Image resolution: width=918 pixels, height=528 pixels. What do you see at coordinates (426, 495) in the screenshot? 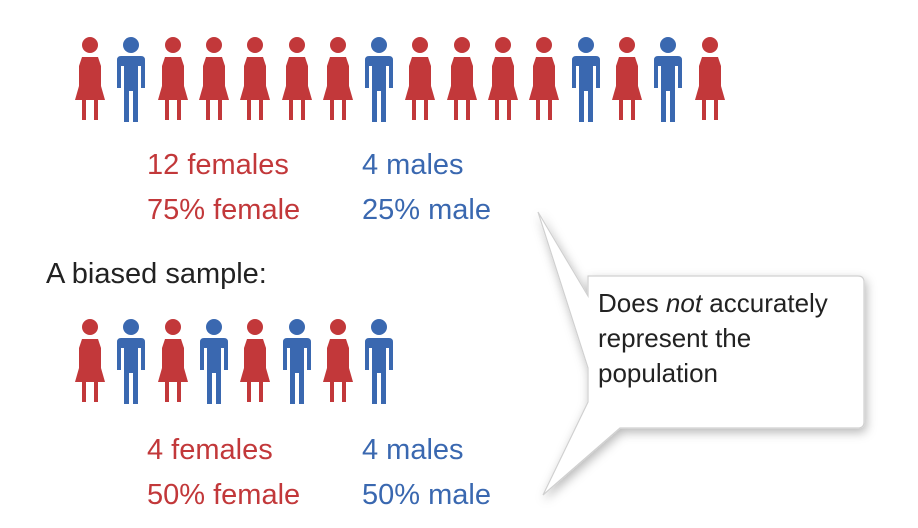
I see `sample-male-percent: 50% male` at bounding box center [426, 495].